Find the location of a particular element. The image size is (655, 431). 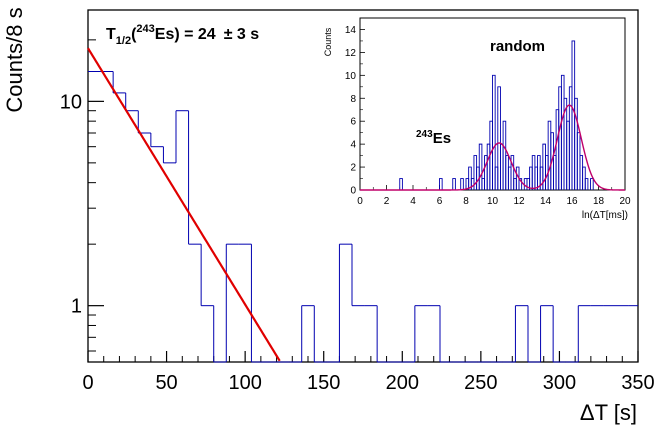

inset-y-tick-label: 14 is located at coordinates (351, 30).